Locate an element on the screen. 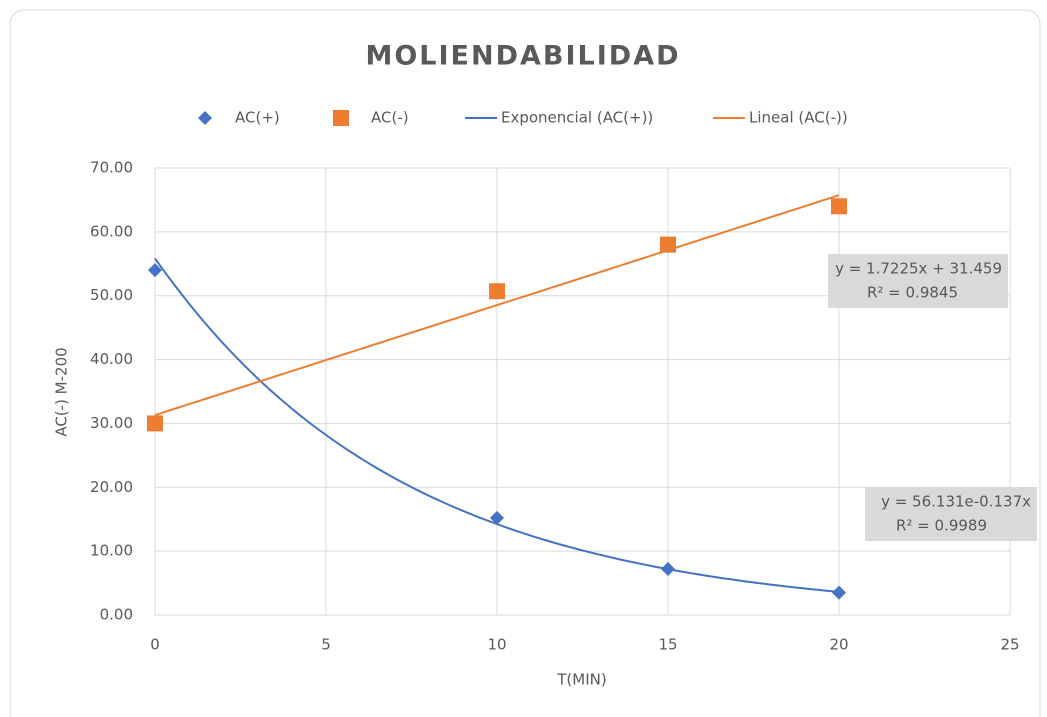  x-tick-label: 20 is located at coordinates (838, 645).